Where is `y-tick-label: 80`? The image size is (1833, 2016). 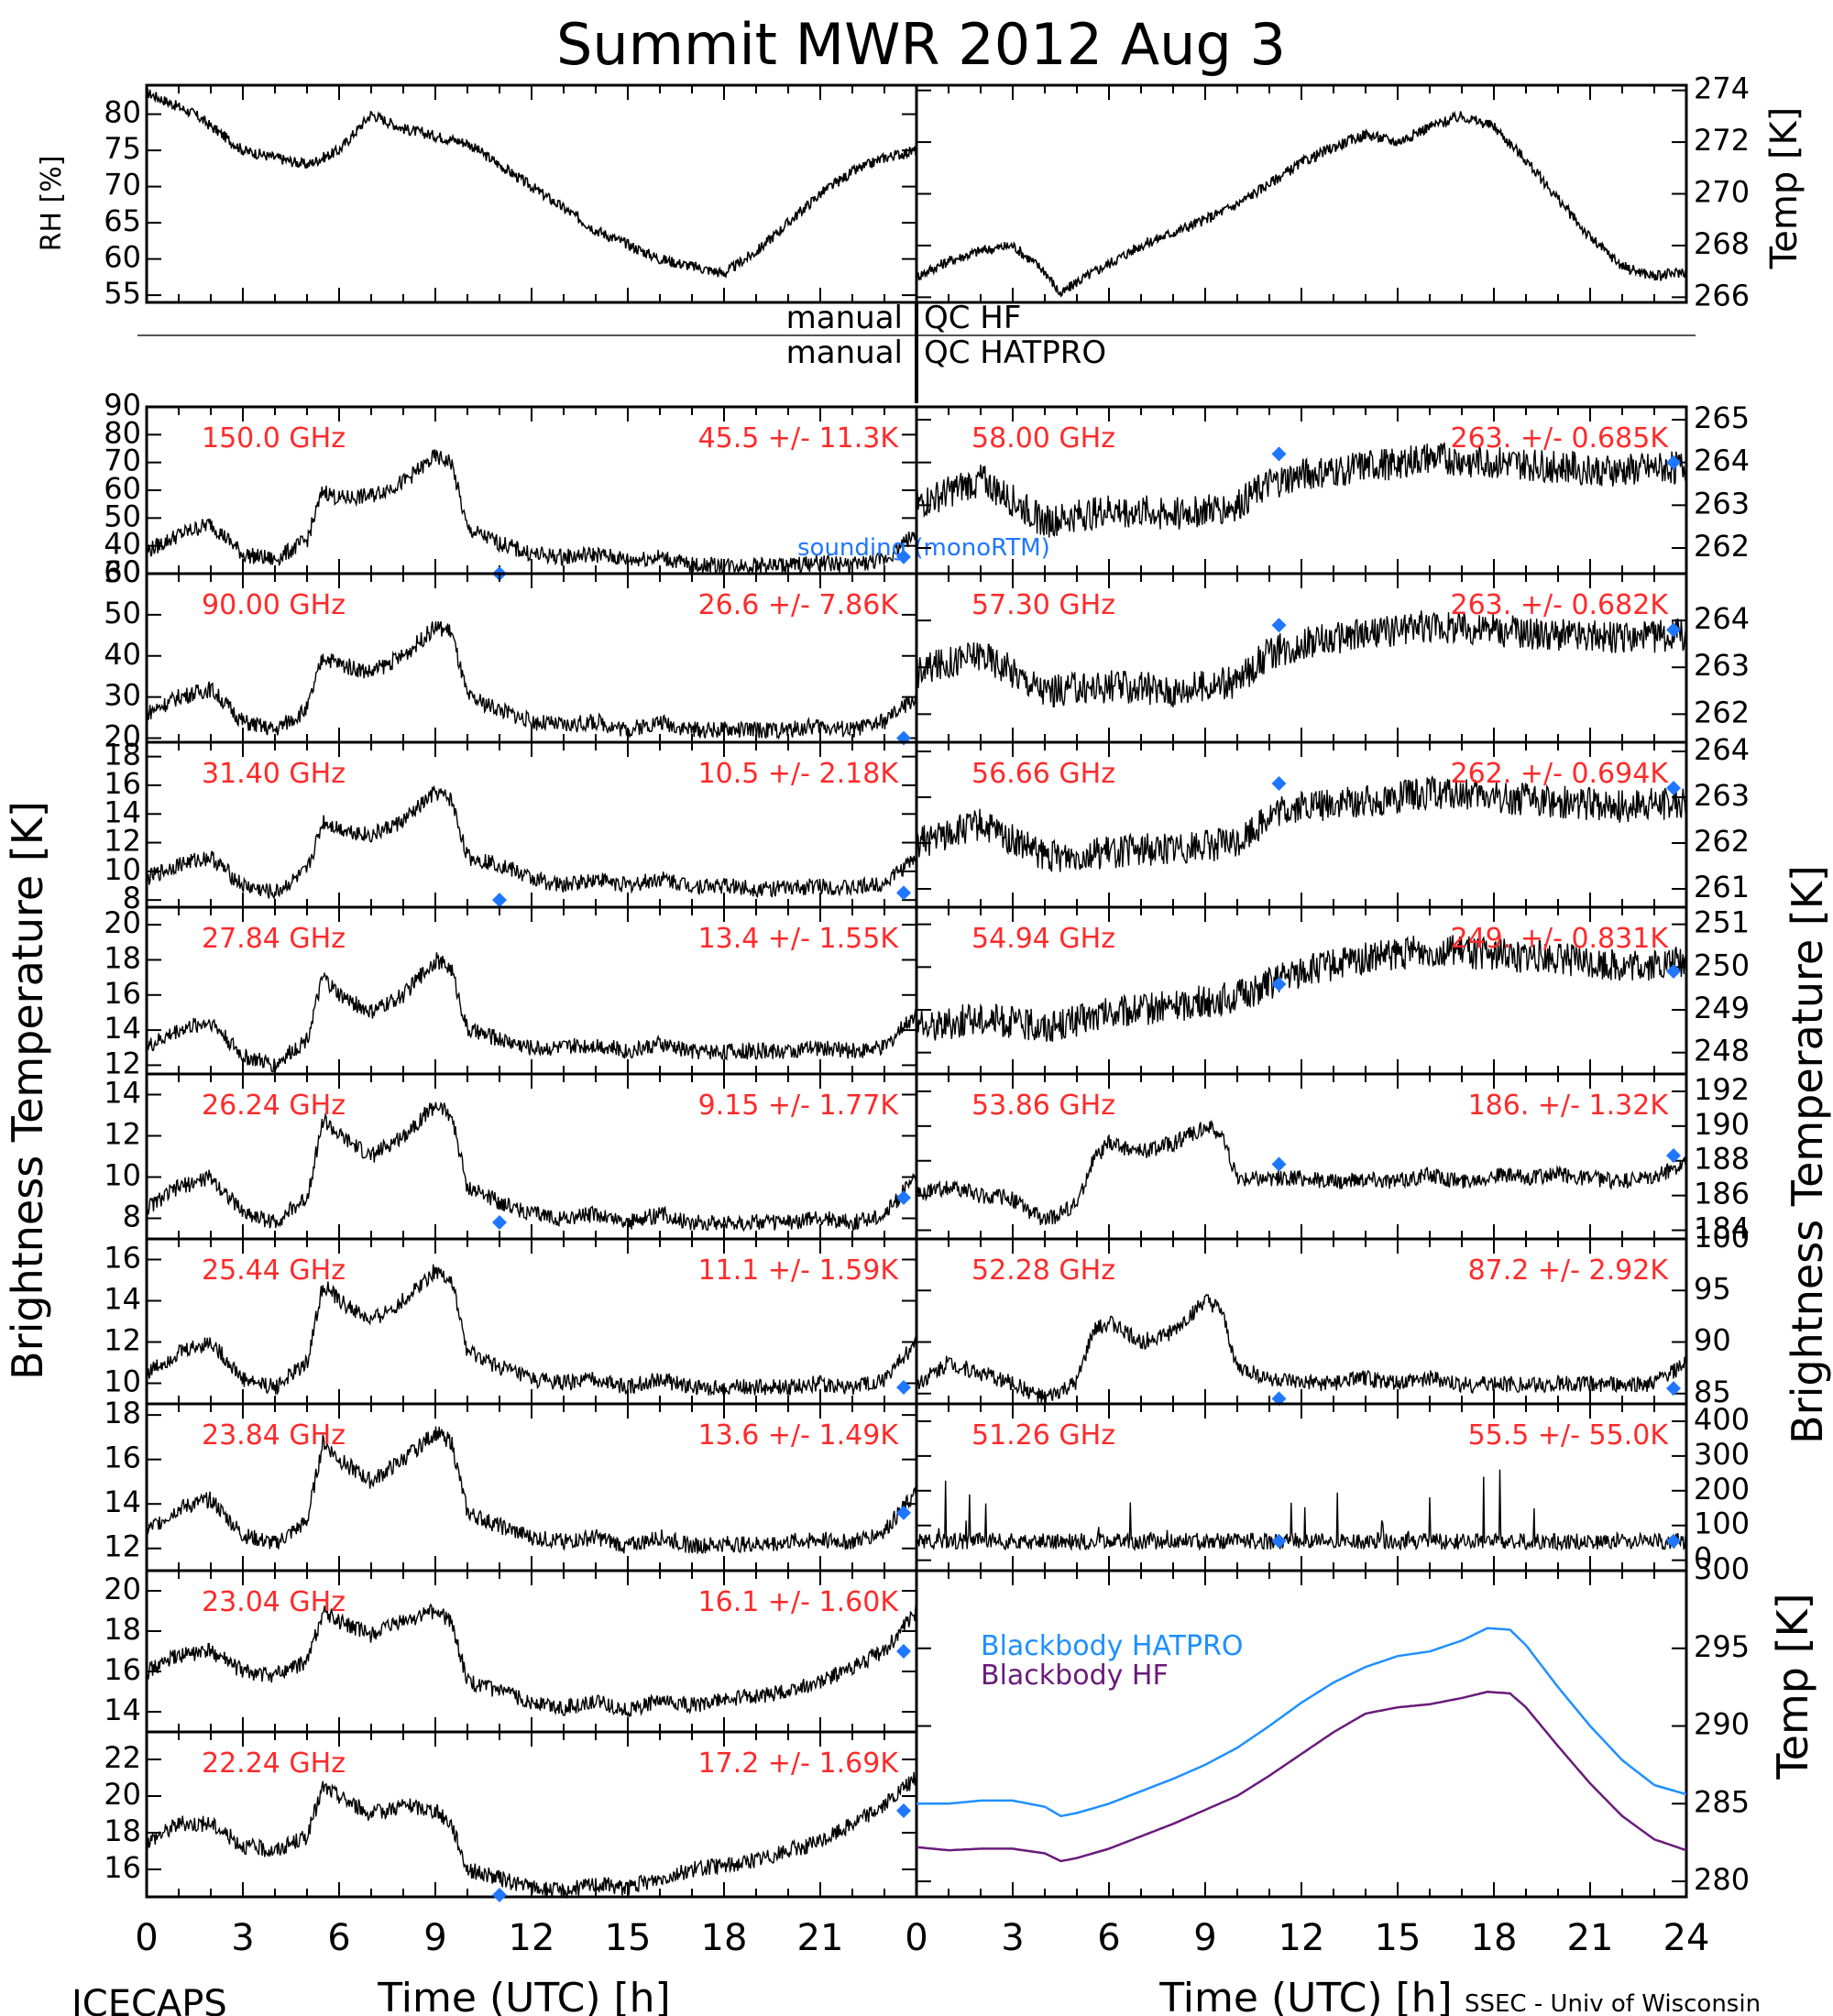
y-tick-label: 80 is located at coordinates (122, 432).